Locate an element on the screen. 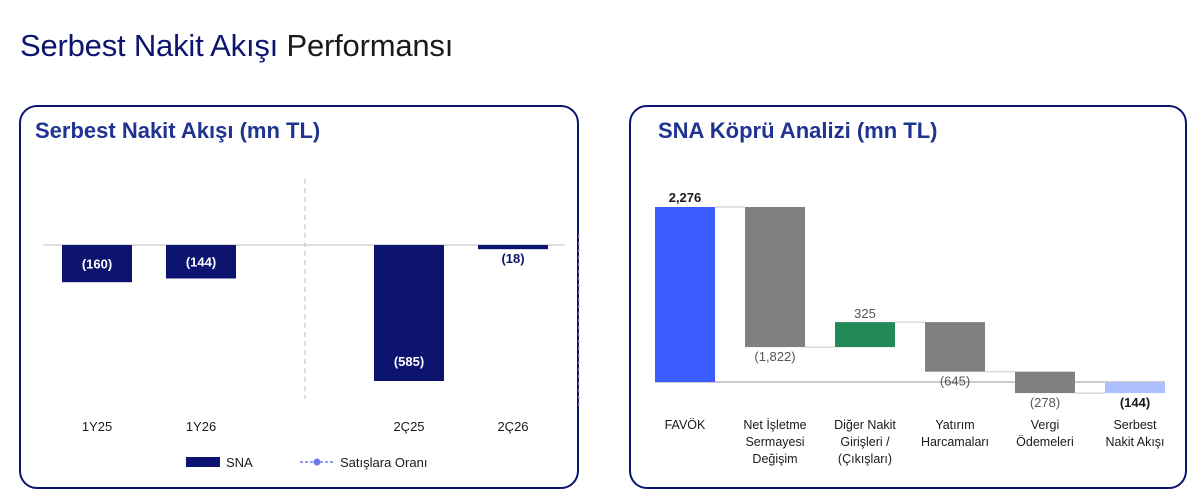 The height and width of the screenshot is (501, 1200). waterfall-category-label-4-0: Vergi is located at coordinates (1045, 425).